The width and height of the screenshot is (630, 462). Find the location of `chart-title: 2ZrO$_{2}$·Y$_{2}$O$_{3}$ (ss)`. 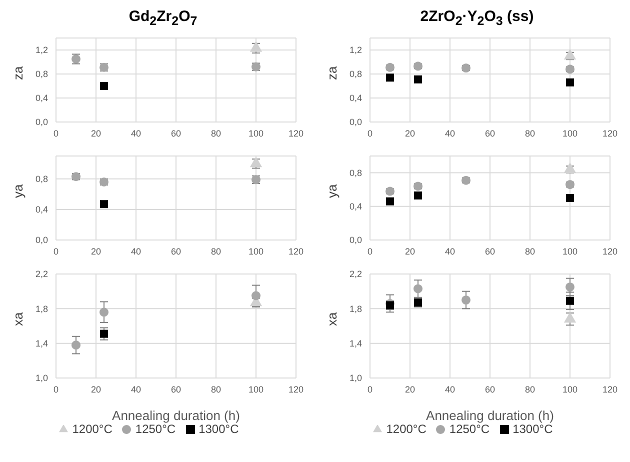

chart-title: 2ZrO$_{2}$·Y$_{2}$O$_{3}$ (ss) is located at coordinates (477, 19).